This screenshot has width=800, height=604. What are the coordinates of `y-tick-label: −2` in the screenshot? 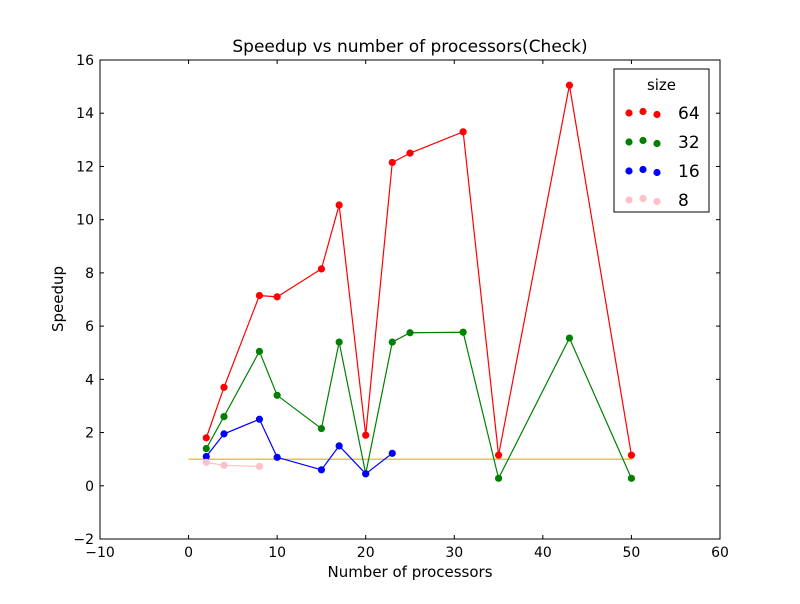 It's located at (83, 540).